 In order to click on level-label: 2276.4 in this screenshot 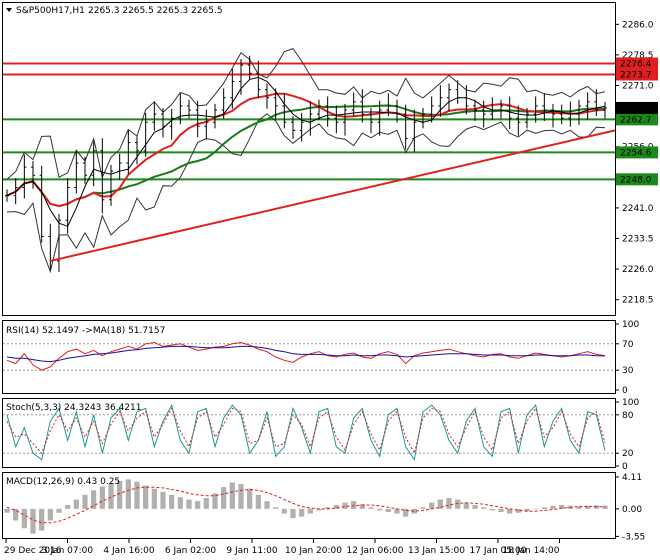, I will do `click(636, 64)`.